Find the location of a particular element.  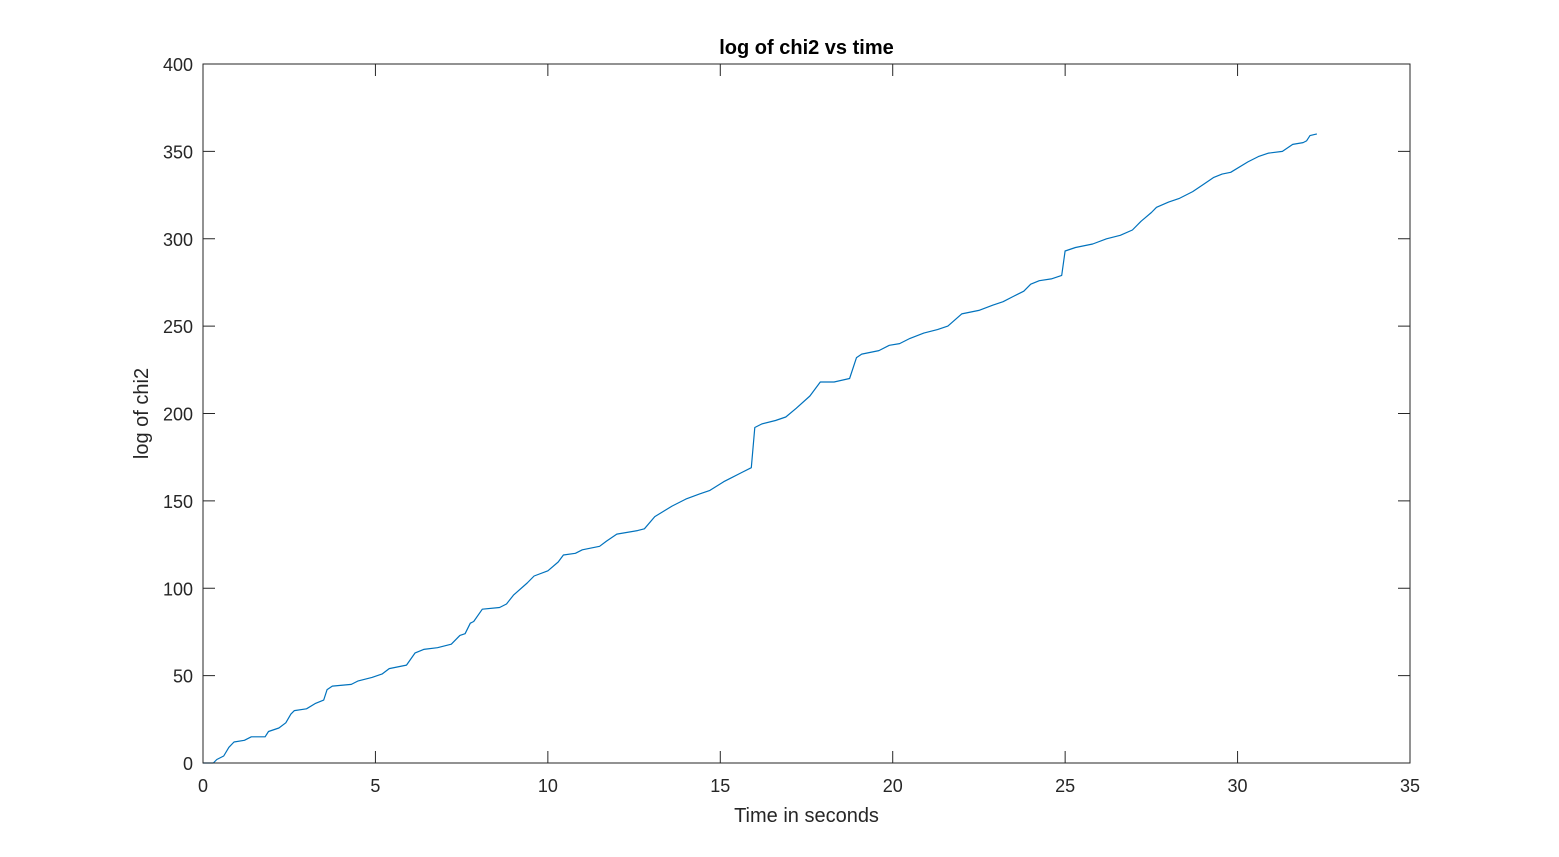

x-axis-label: Time in seconds is located at coordinates (806, 816).